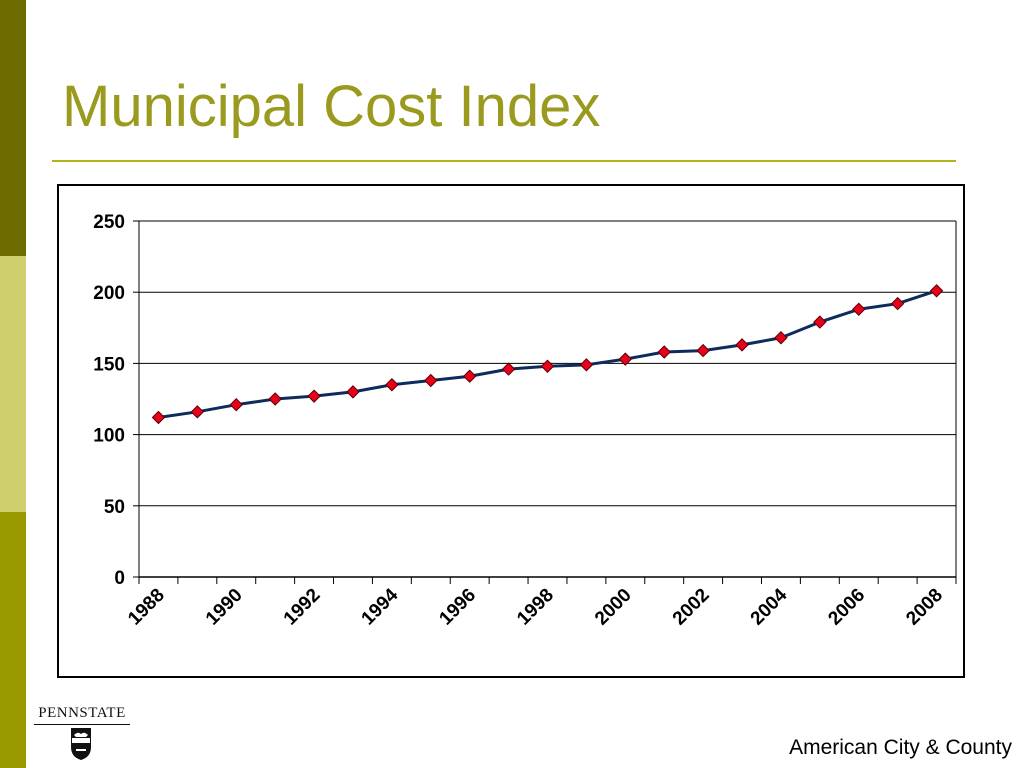  Describe the element at coordinates (119, 578) in the screenshot. I see `y-tick-label-0: 0` at that location.